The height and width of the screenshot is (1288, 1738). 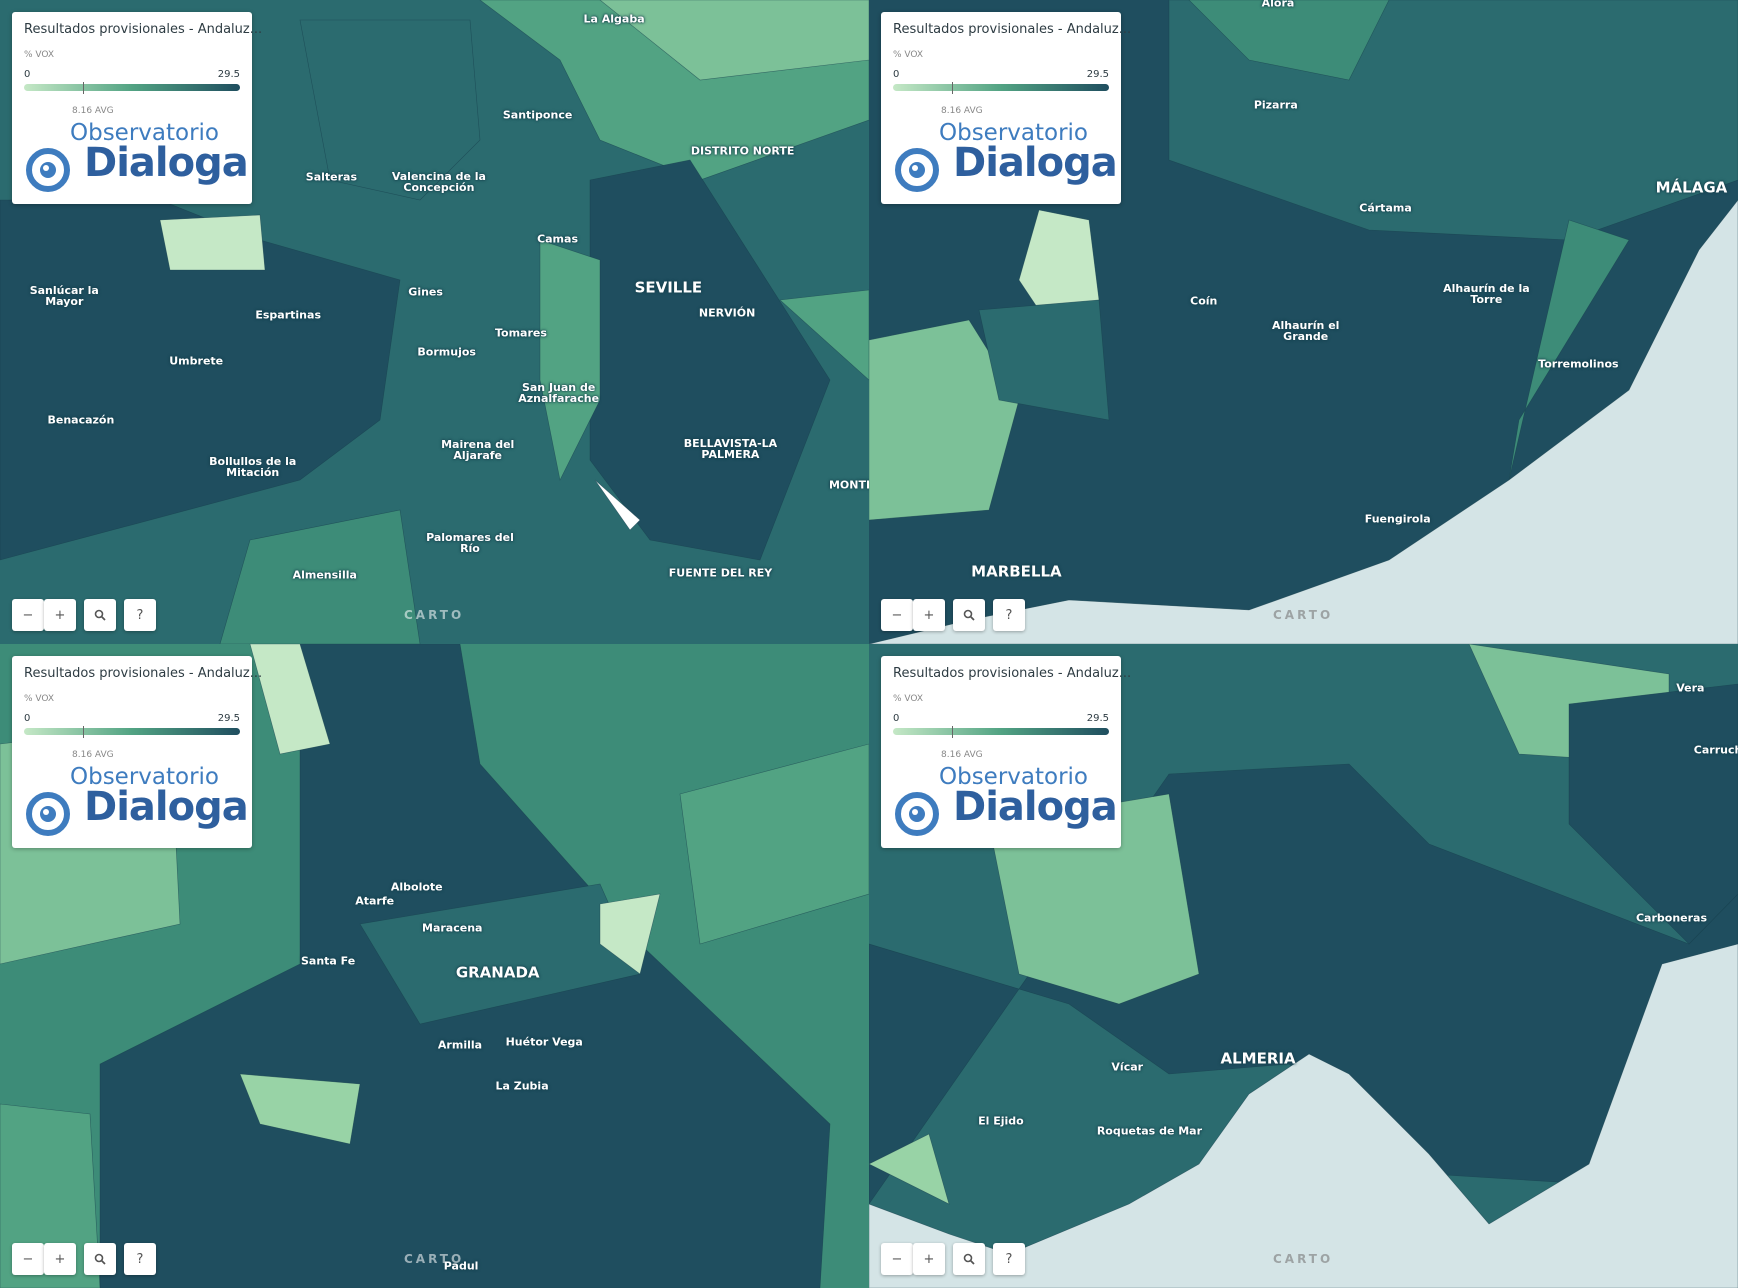 I want to click on place-label: Umbrete, so click(x=196, y=361).